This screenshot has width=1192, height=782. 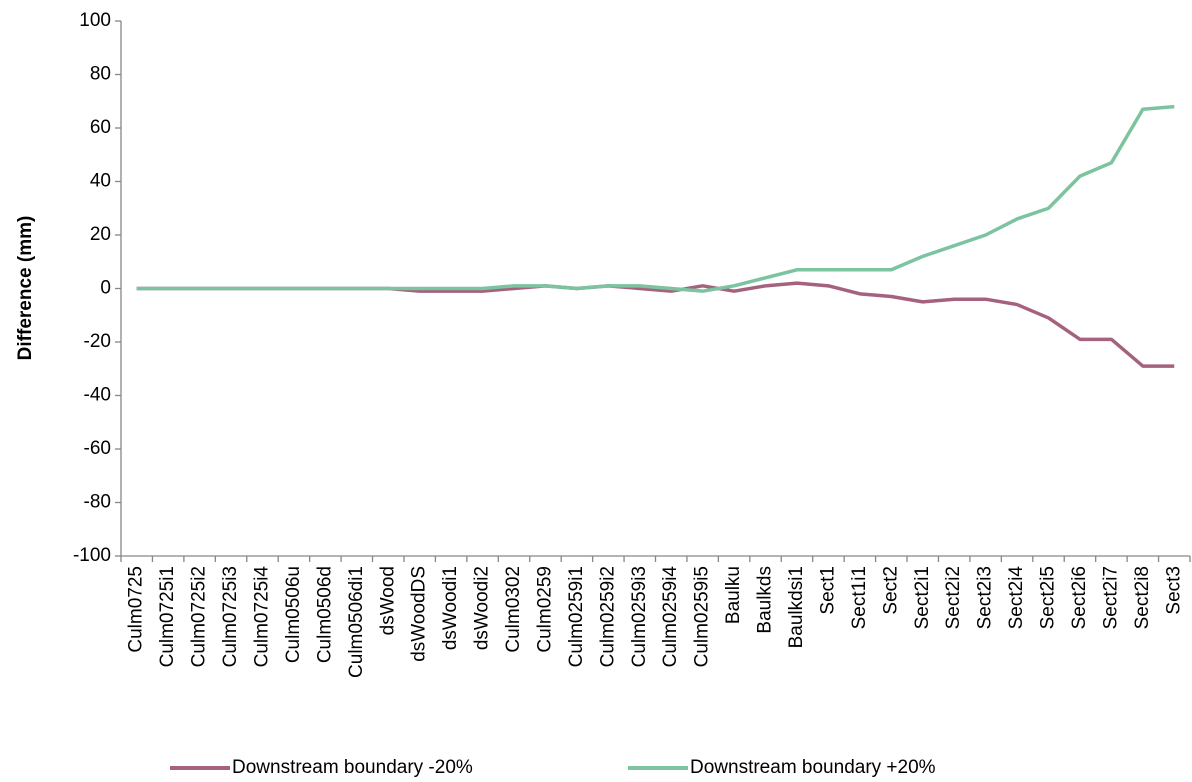 What do you see at coordinates (1079, 597) in the screenshot?
I see `x-tick-label: Sect2i6` at bounding box center [1079, 597].